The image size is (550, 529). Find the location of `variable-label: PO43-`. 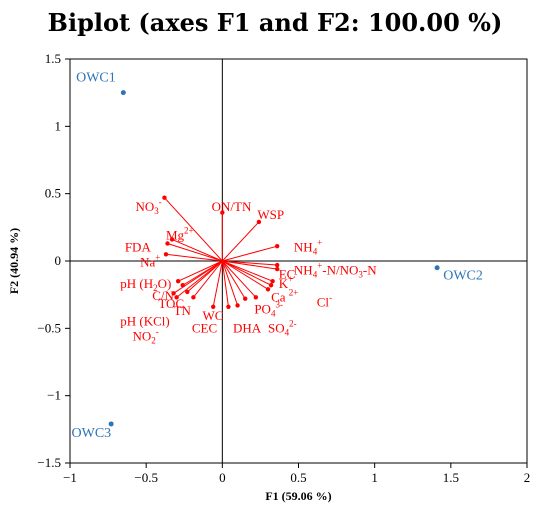

variable-label: PO43- is located at coordinates (268, 308).